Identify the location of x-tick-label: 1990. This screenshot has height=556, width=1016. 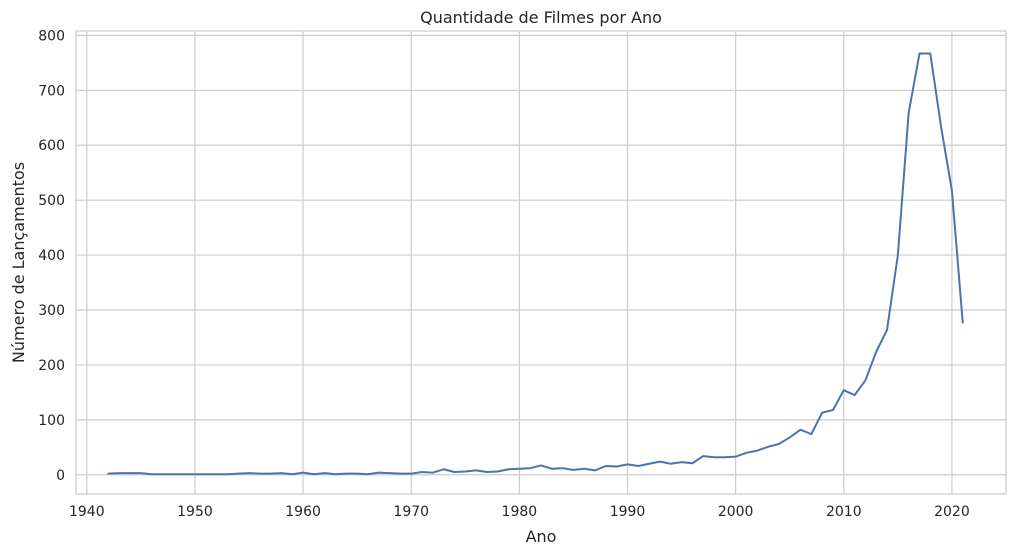
(628, 512).